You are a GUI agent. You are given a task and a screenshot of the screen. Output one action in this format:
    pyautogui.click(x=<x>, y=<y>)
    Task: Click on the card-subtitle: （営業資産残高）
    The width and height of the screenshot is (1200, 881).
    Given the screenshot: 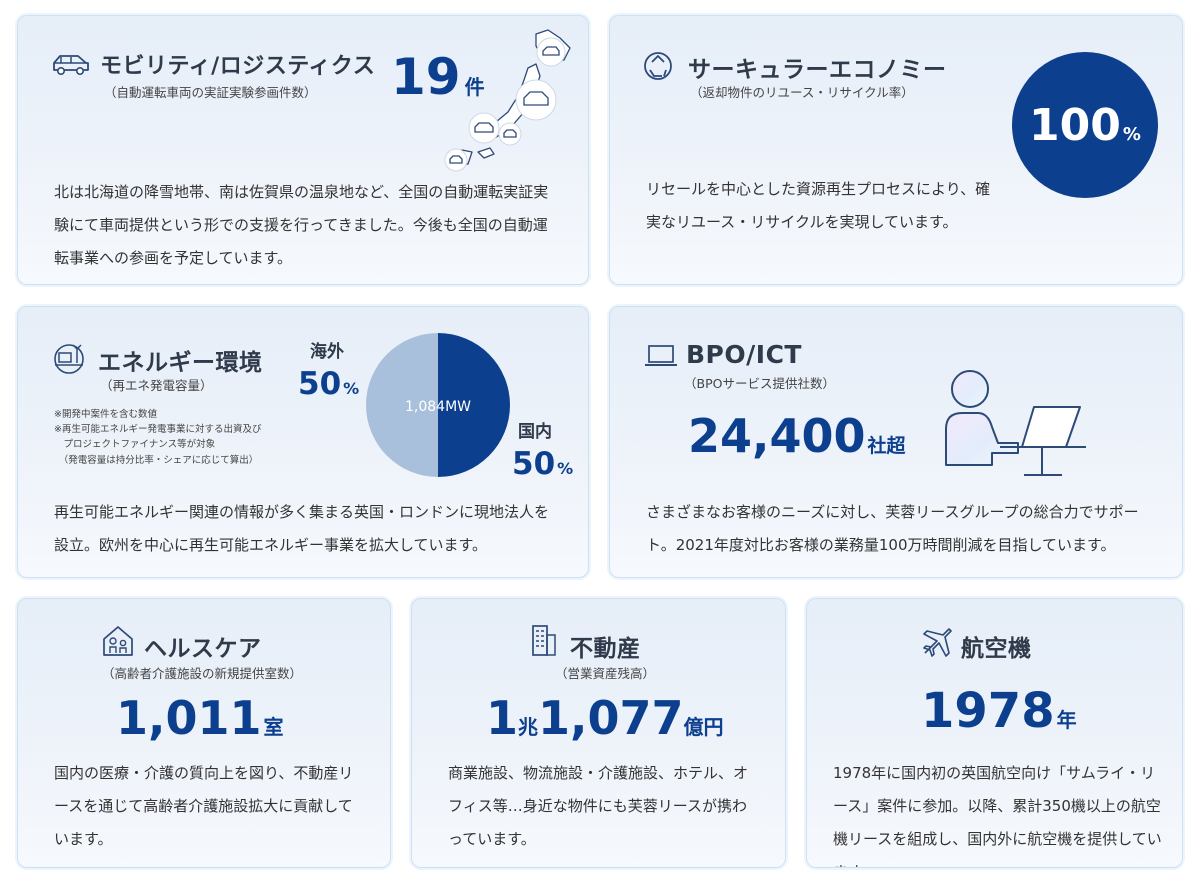 What is the action you would take?
    pyautogui.click(x=605, y=673)
    